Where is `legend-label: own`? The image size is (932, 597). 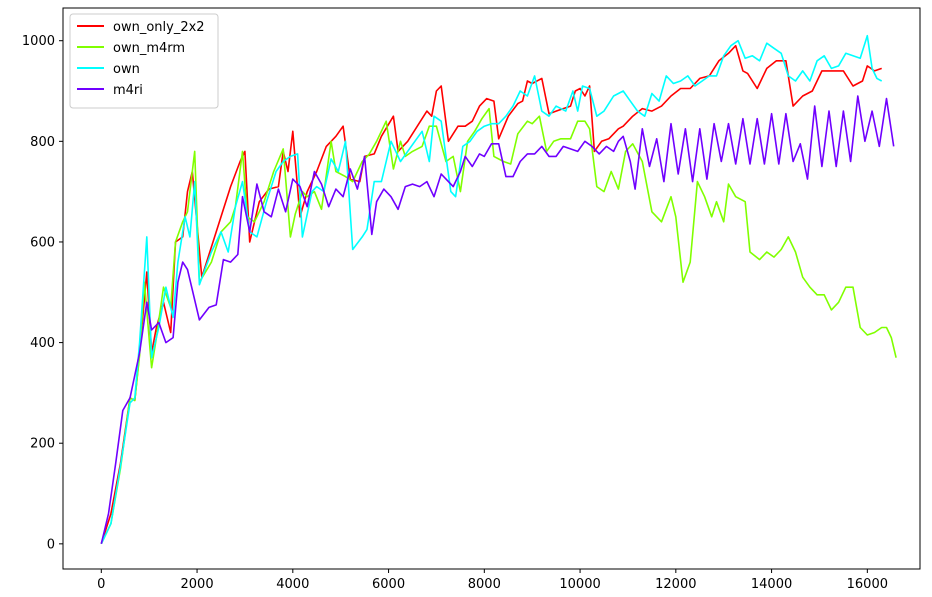
legend-label: own is located at coordinates (126, 69).